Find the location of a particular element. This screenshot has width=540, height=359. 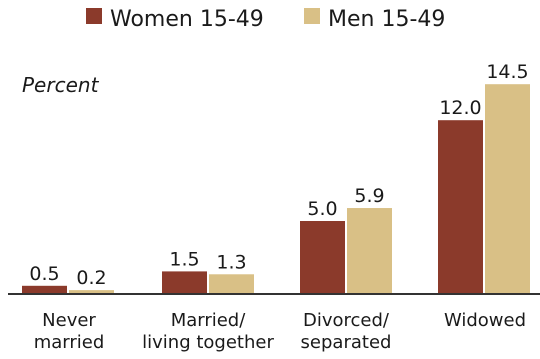

legend-label-women: Women 15-49 is located at coordinates (187, 19).